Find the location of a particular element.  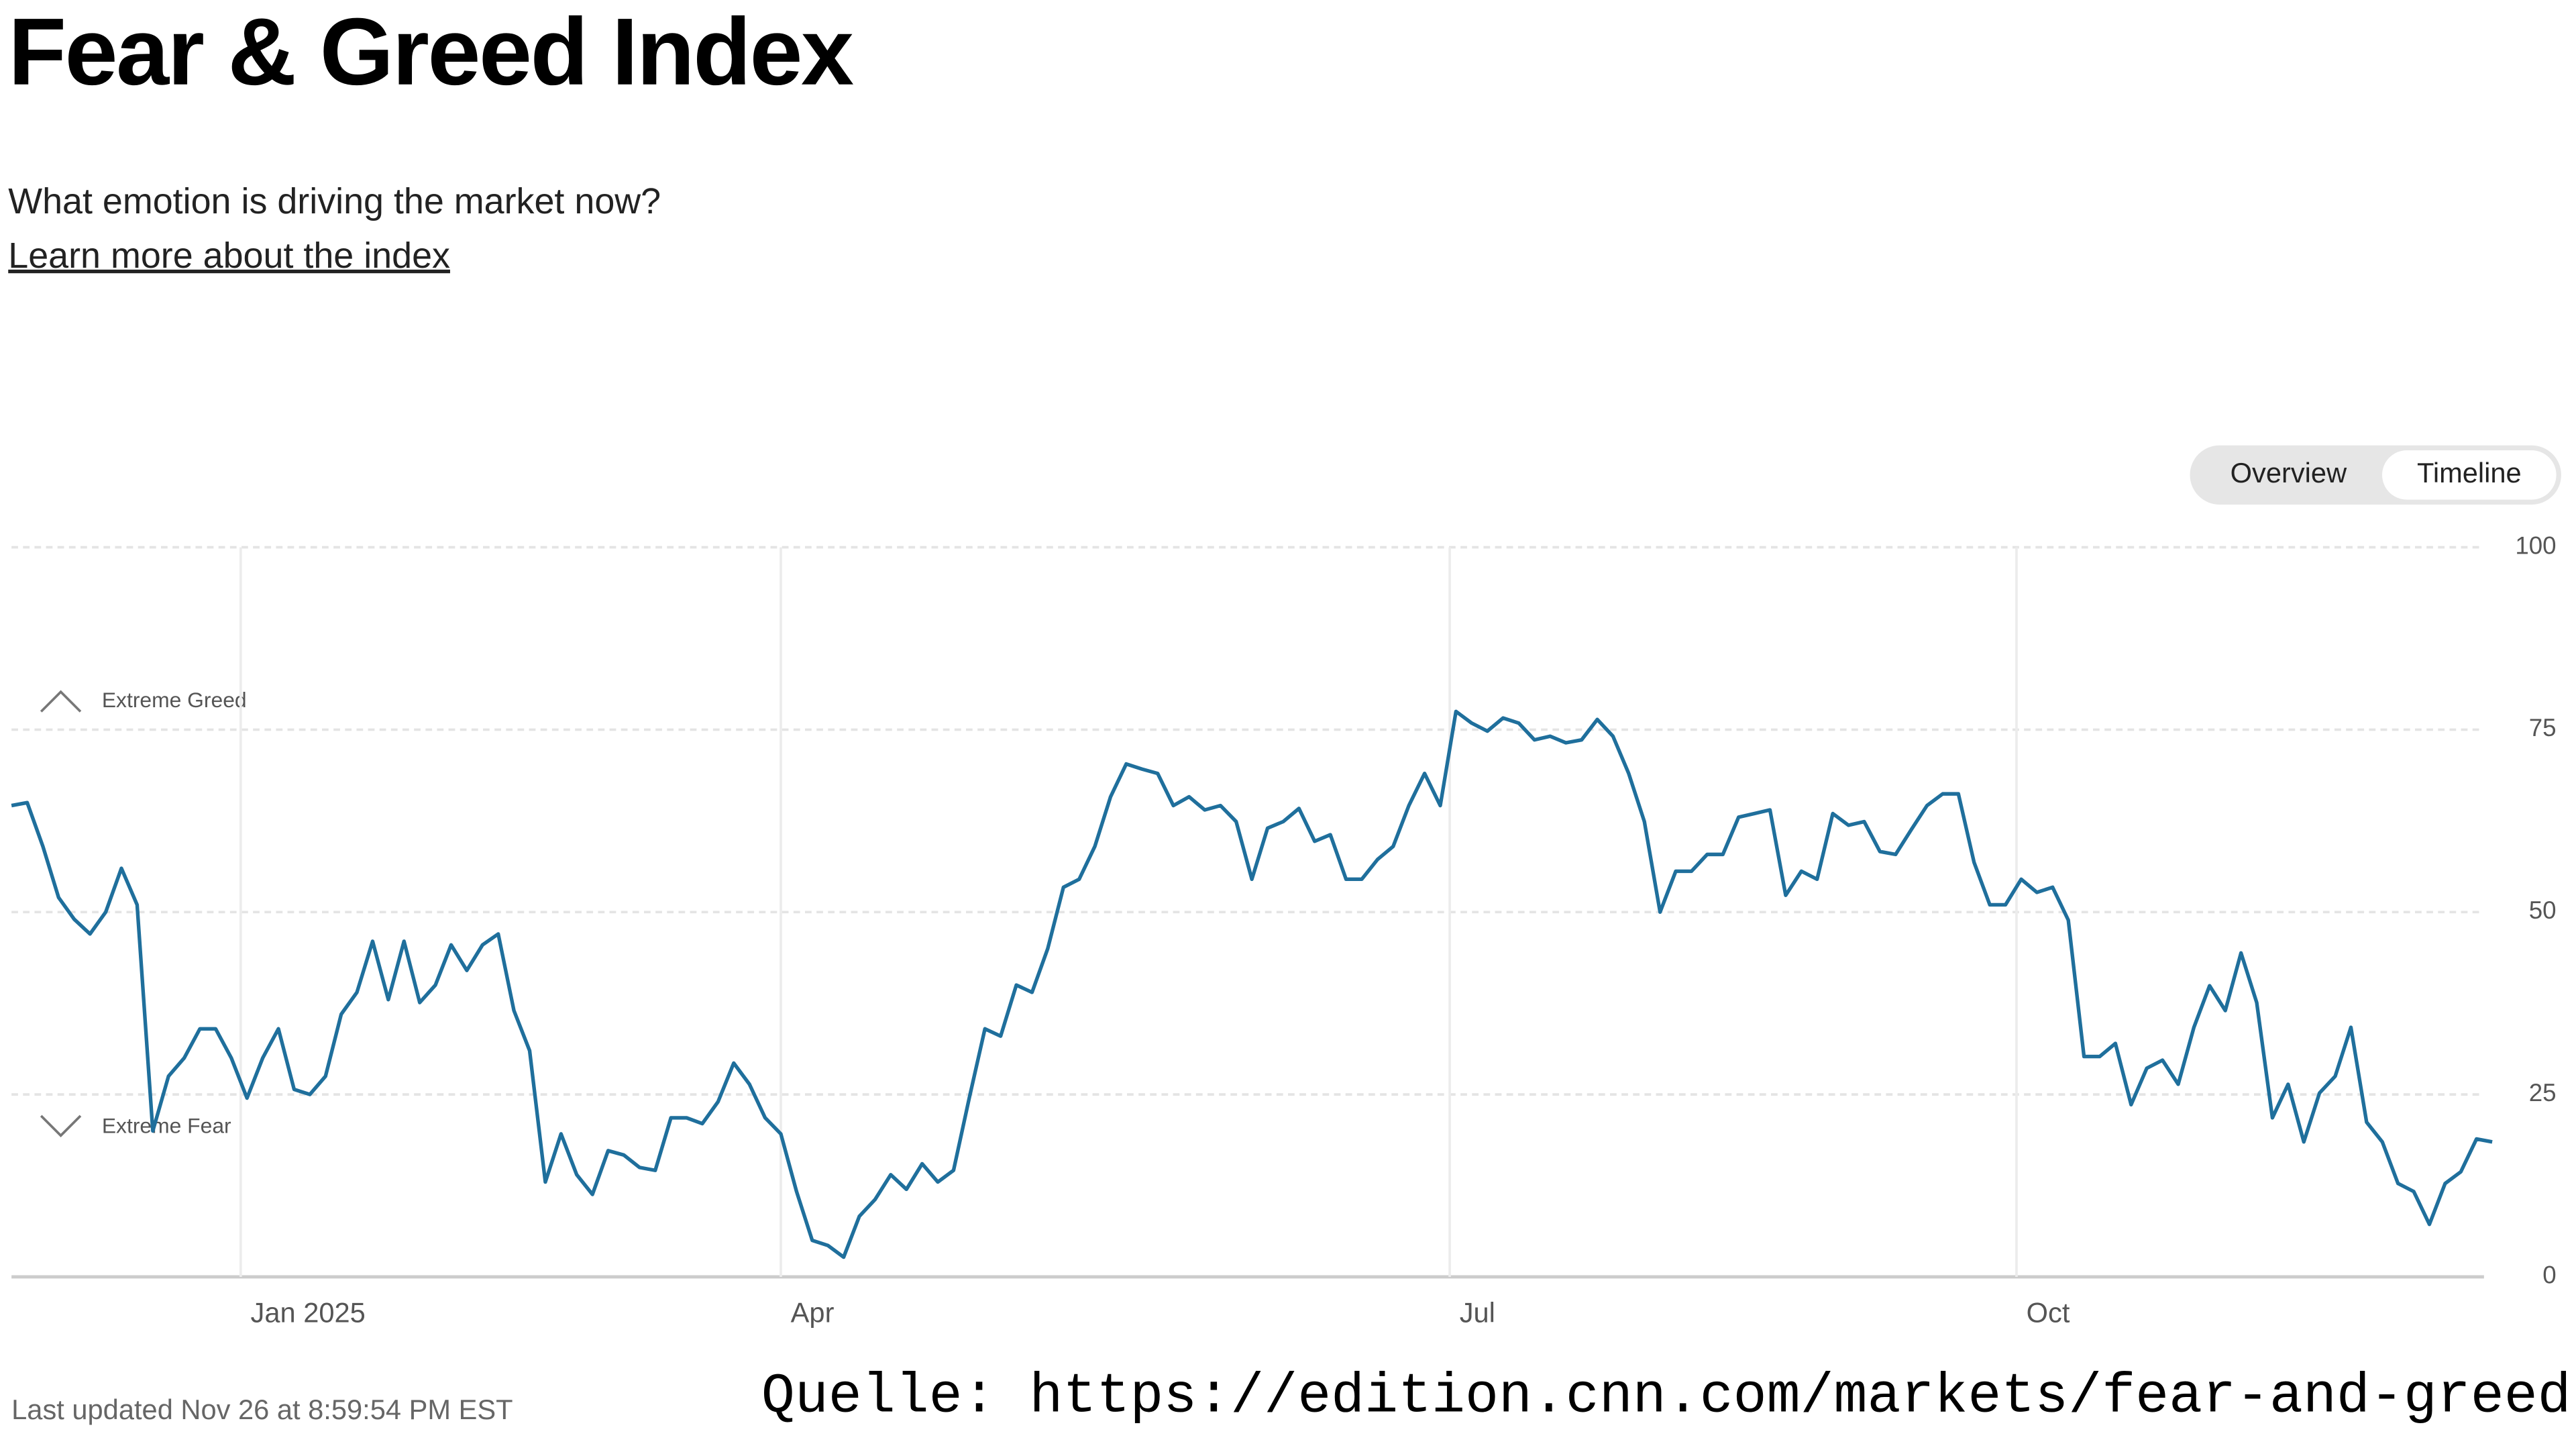

annotation: Extreme Greed is located at coordinates (174, 700).